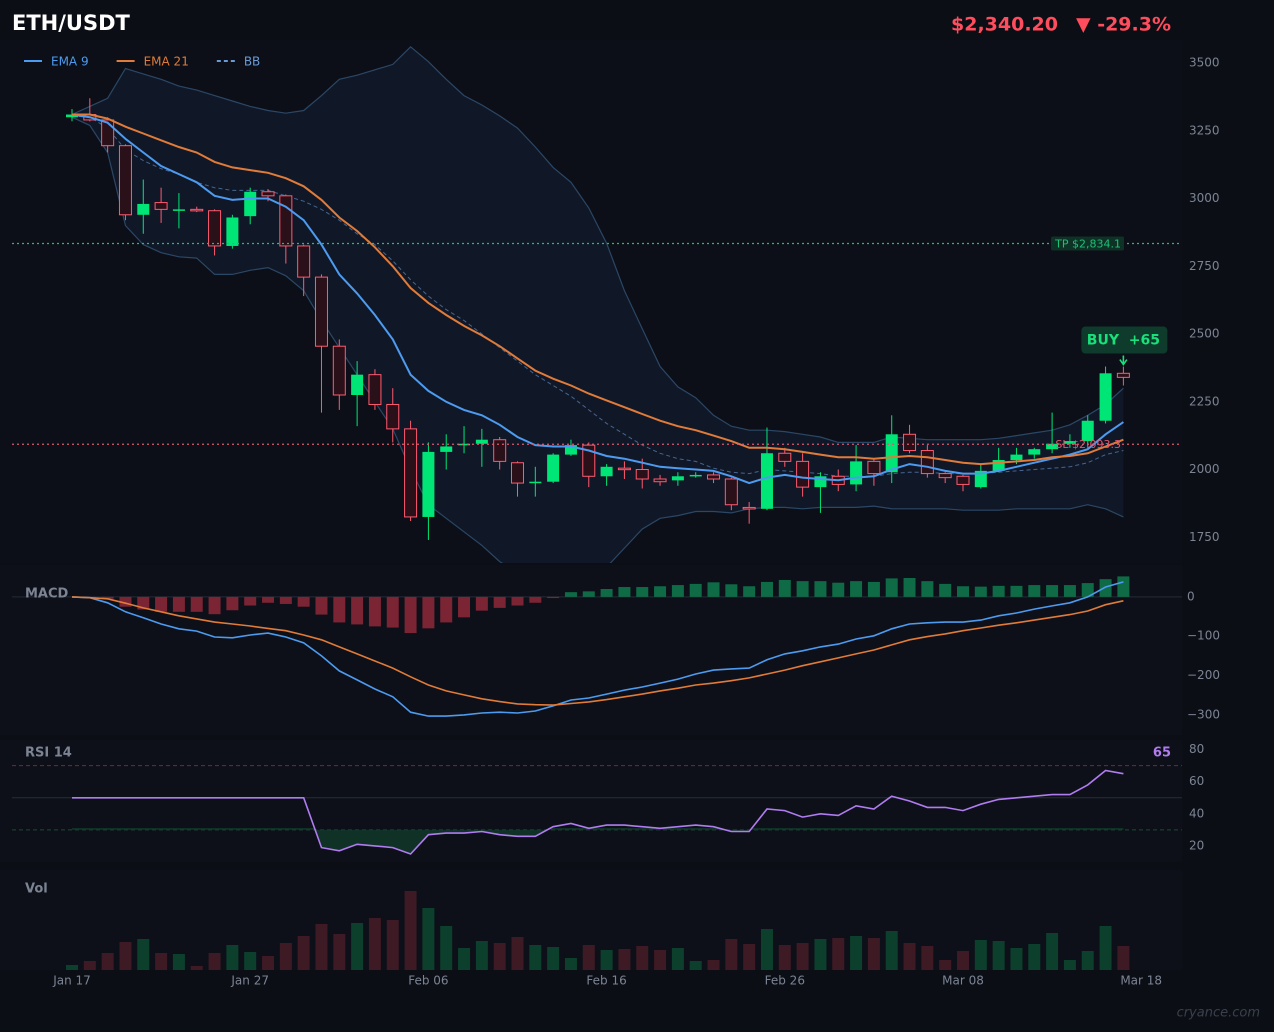 The width and height of the screenshot is (1274, 1032). Describe the element at coordinates (47, 594) in the screenshot. I see `panel-title: MACD` at that location.